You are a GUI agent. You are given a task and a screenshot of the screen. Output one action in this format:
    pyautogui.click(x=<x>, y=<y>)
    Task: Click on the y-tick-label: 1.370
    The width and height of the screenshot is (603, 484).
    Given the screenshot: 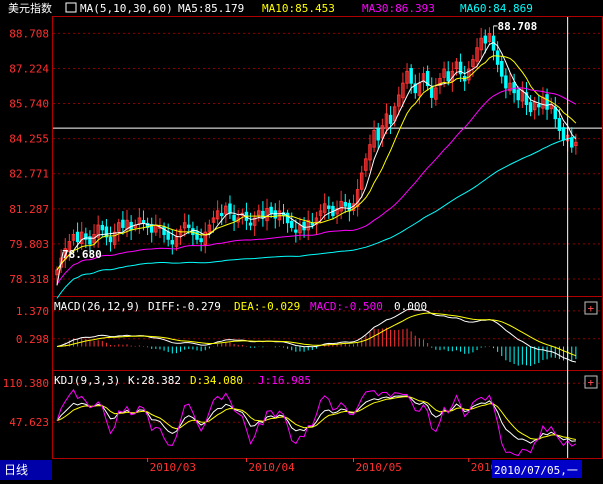 What is the action you would take?
    pyautogui.click(x=32, y=311)
    